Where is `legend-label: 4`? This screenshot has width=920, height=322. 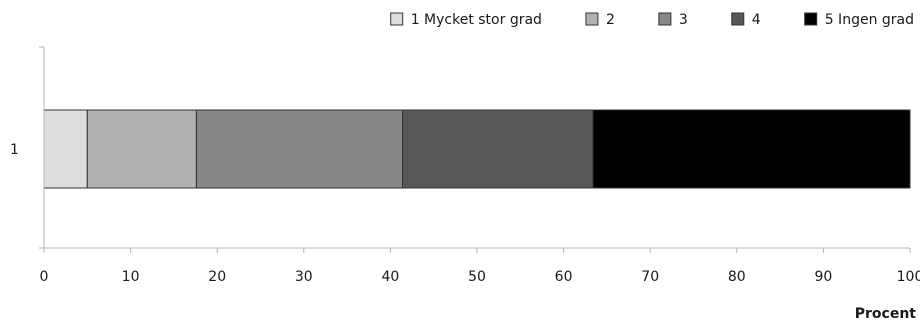
legend-label: 4 is located at coordinates (756, 20).